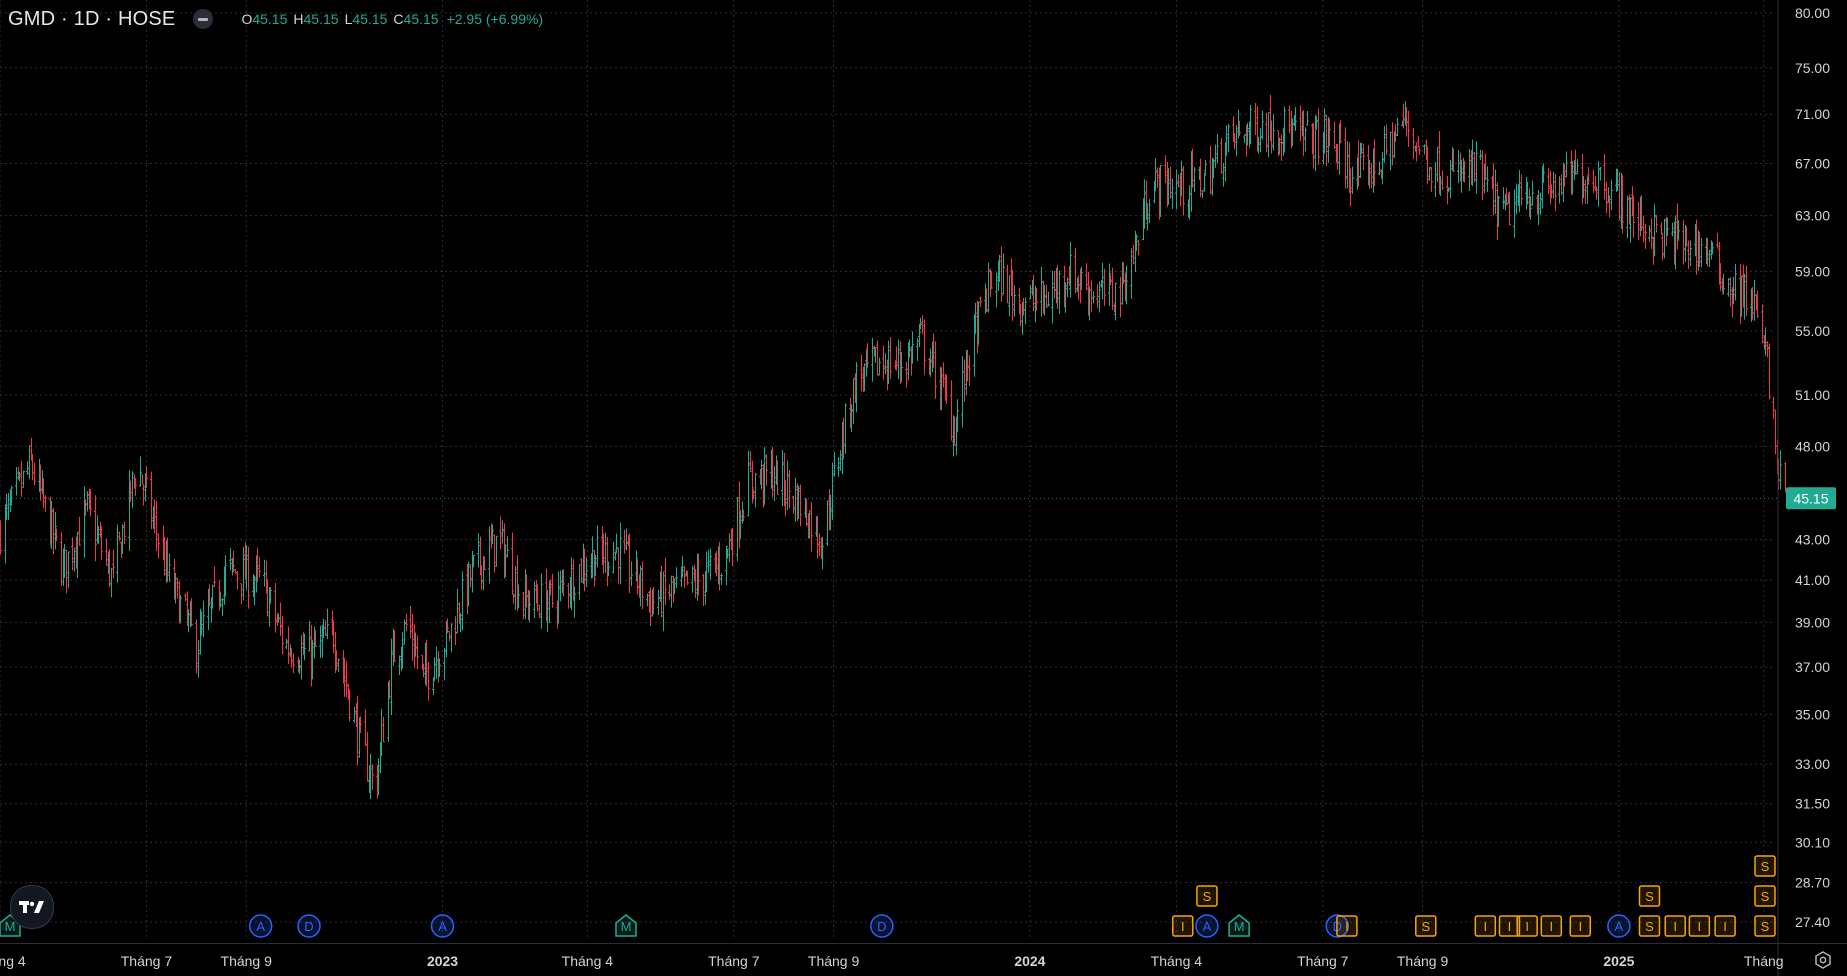  Describe the element at coordinates (442, 926) in the screenshot. I see `event-marker-a: A` at that location.